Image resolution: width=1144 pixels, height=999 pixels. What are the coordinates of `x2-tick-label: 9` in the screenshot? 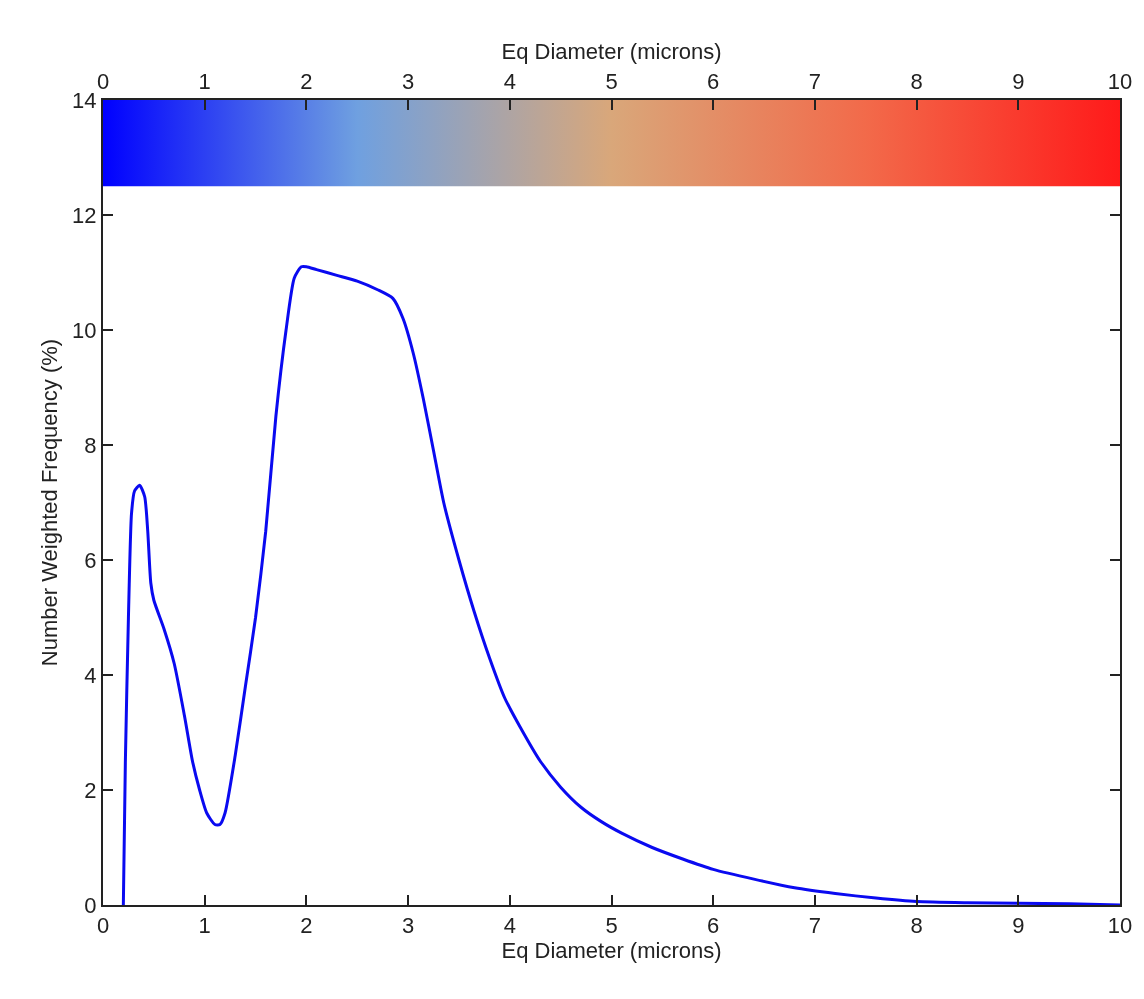 It's located at (1018, 926).